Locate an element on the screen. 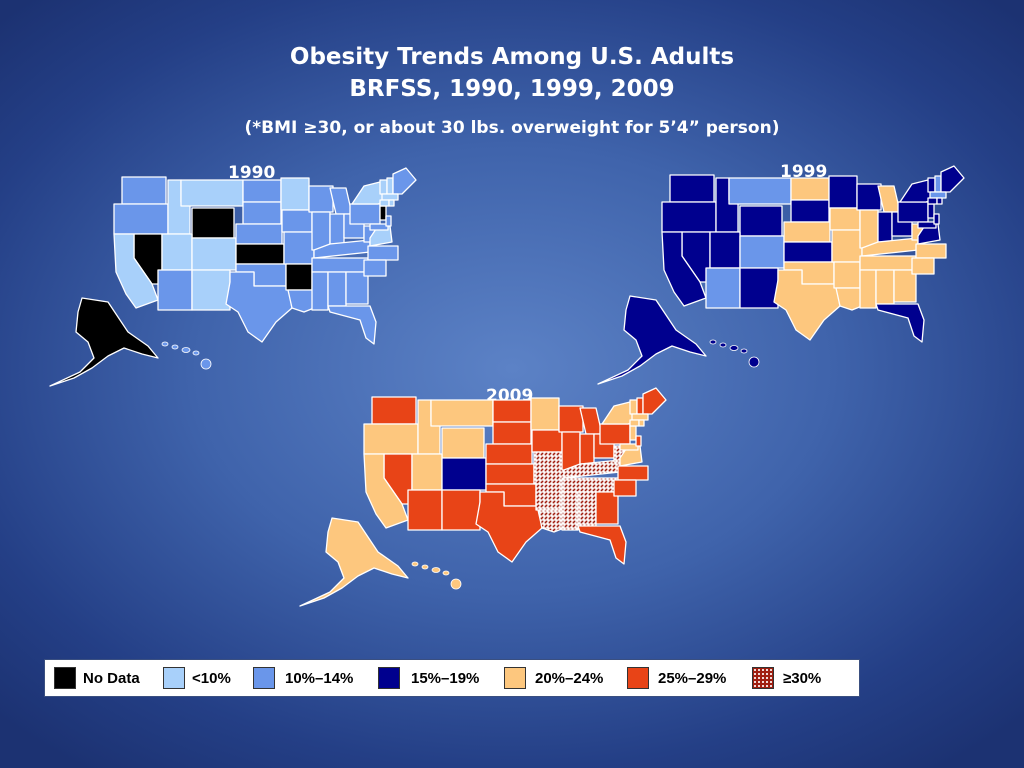 The image size is (1024, 768). state-pa-2009 is located at coordinates (615, 434).